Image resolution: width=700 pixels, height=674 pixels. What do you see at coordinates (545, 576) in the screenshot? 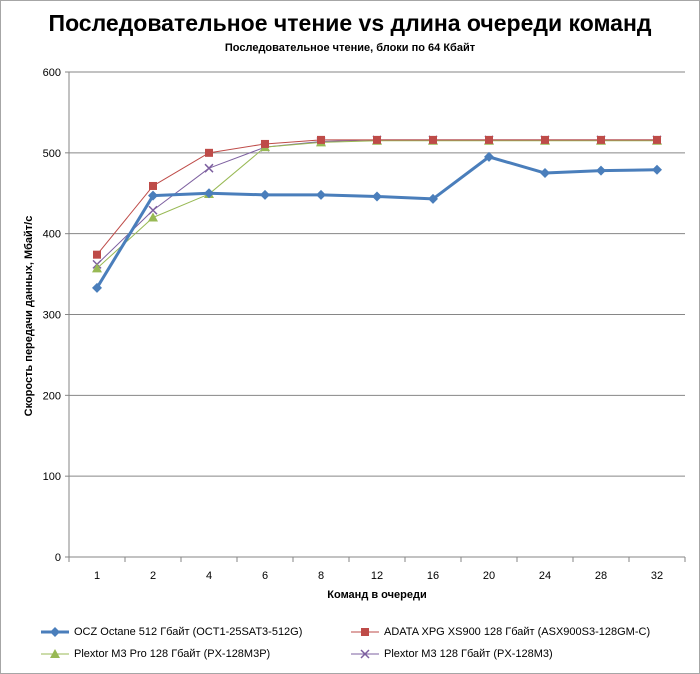
I see `x-tick-label: 24` at bounding box center [545, 576].